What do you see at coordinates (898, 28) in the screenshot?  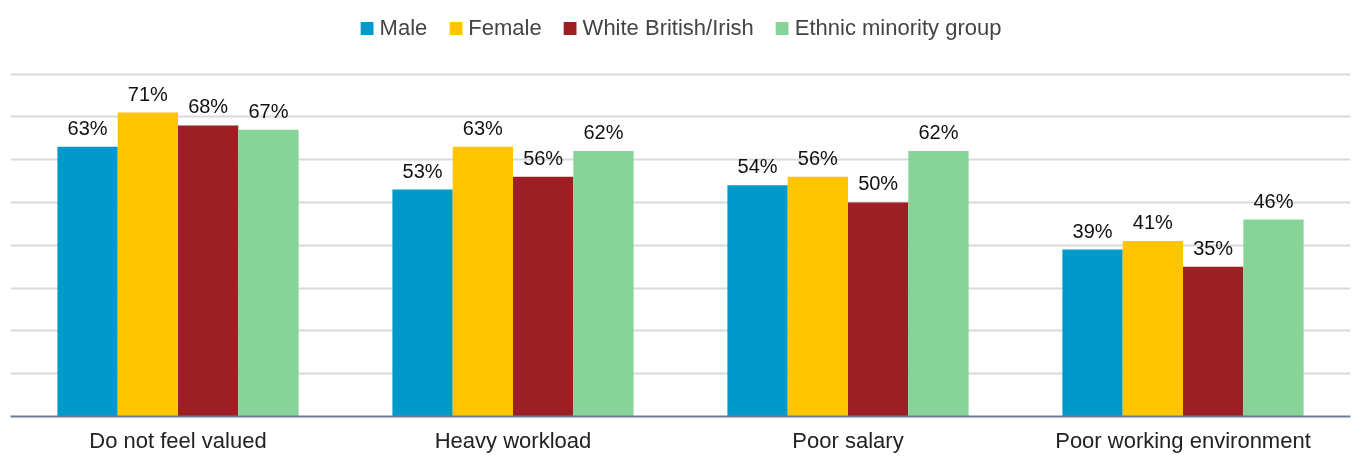 I see `legend-label: Ethnic minority group` at bounding box center [898, 28].